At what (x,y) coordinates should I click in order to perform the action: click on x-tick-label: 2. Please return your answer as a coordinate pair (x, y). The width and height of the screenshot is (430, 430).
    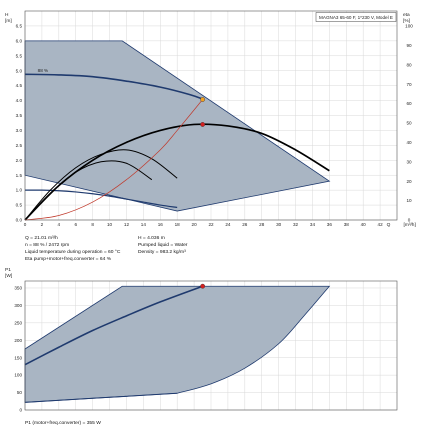
    Looking at the image, I should click on (42, 224).